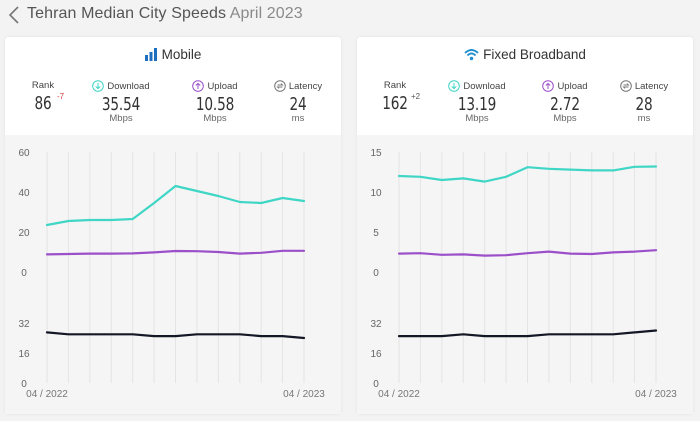 This screenshot has height=421, width=700. What do you see at coordinates (350, 16) in the screenshot?
I see `page-header: Tehran Median City Speeds April 2023` at bounding box center [350, 16].